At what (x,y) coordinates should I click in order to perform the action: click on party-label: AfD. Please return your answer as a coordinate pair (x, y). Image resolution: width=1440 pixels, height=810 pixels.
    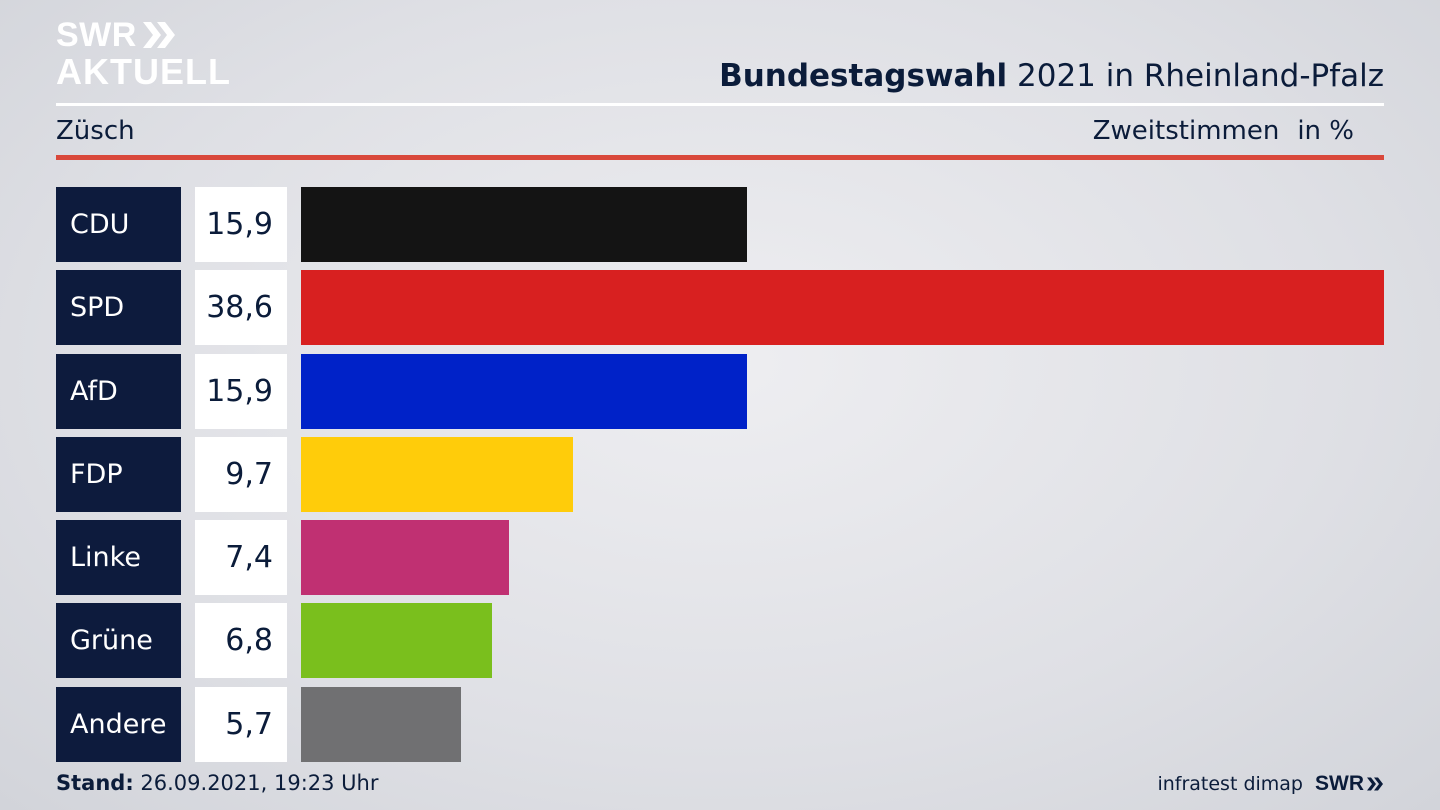
    Looking at the image, I should click on (118, 391).